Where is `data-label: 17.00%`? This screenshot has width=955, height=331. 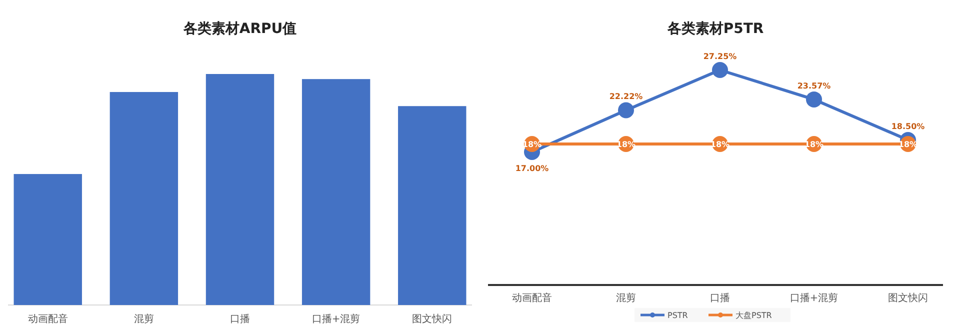
data-label: 17.00% is located at coordinates (532, 168).